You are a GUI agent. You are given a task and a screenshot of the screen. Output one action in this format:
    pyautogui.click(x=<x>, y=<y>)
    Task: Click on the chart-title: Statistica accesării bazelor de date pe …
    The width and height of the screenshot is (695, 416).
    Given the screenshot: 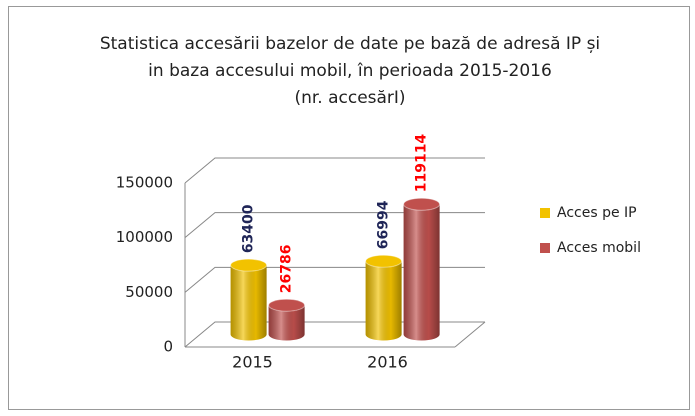 What is the action you would take?
    pyautogui.click(x=350, y=44)
    